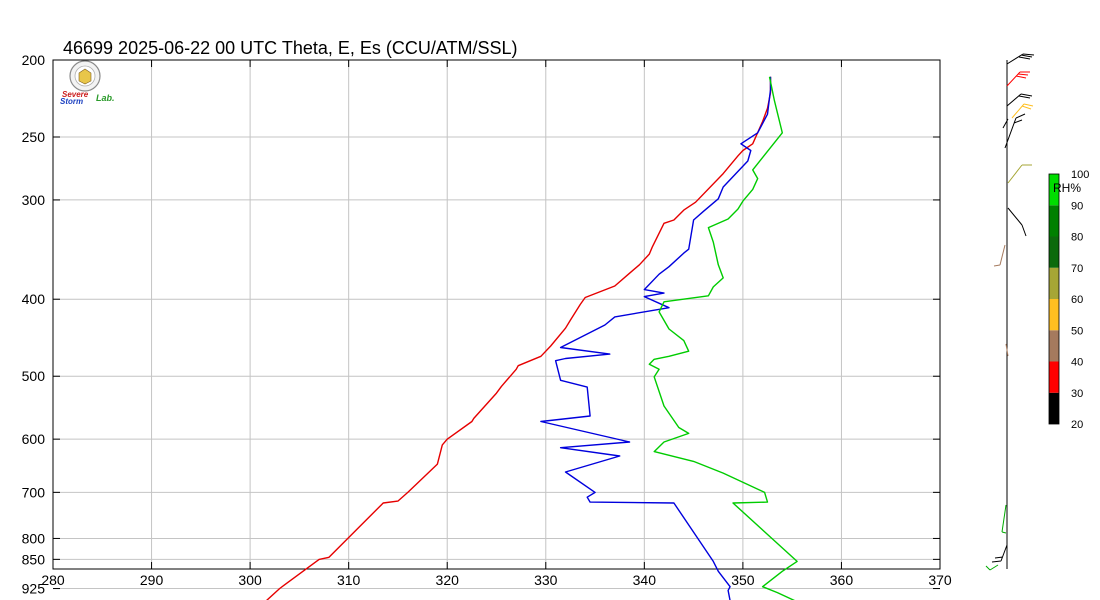 This screenshot has height=600, width=1100. What do you see at coordinates (1077, 238) in the screenshot?
I see `rh-colorbar-label: 80` at bounding box center [1077, 238].